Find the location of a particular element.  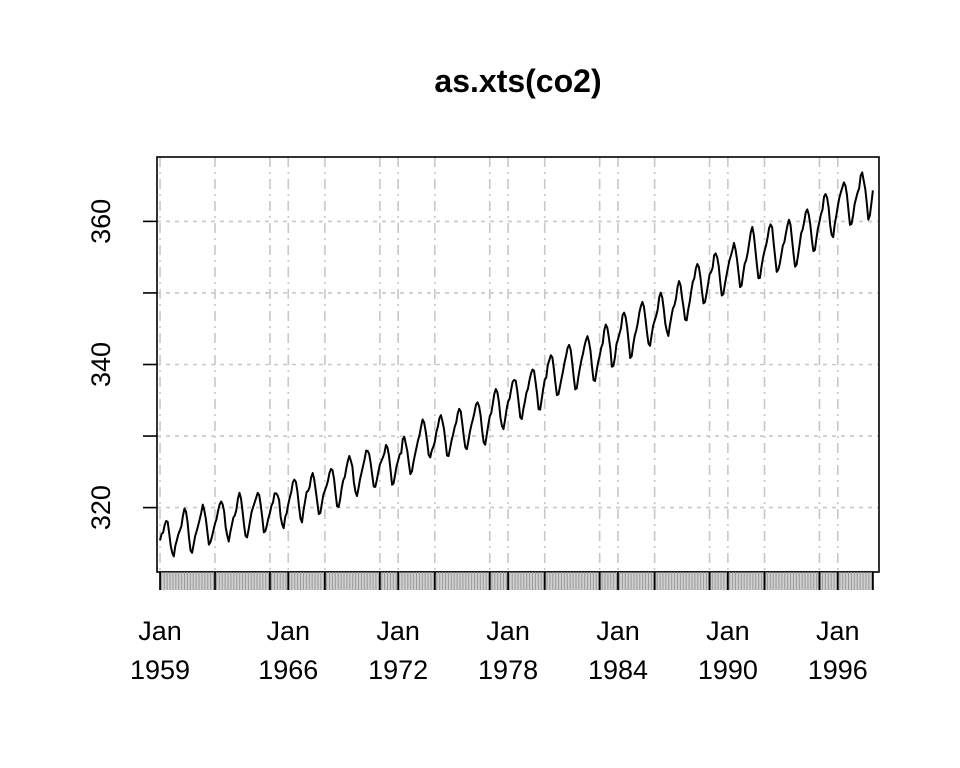

x-tick-label-year: 1966 is located at coordinates (288, 670).